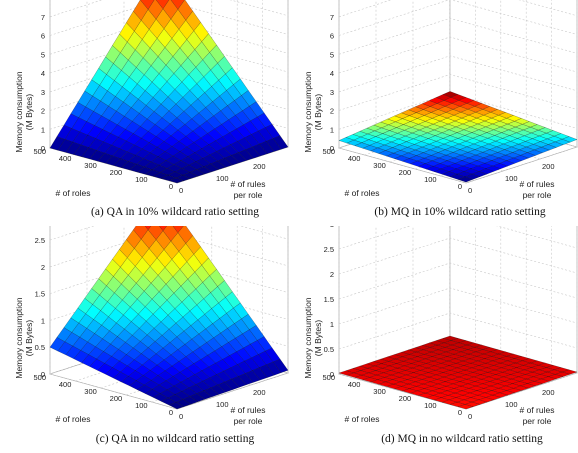 The image size is (578, 453). What do you see at coordinates (458, 137) in the screenshot?
I see `surface-b` at bounding box center [458, 137].